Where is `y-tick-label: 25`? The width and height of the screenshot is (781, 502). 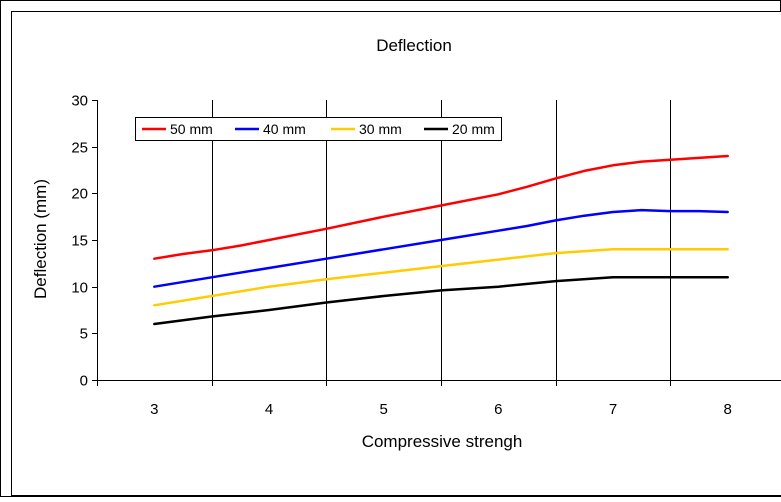 y-tick-label: 25 is located at coordinates (79, 148).